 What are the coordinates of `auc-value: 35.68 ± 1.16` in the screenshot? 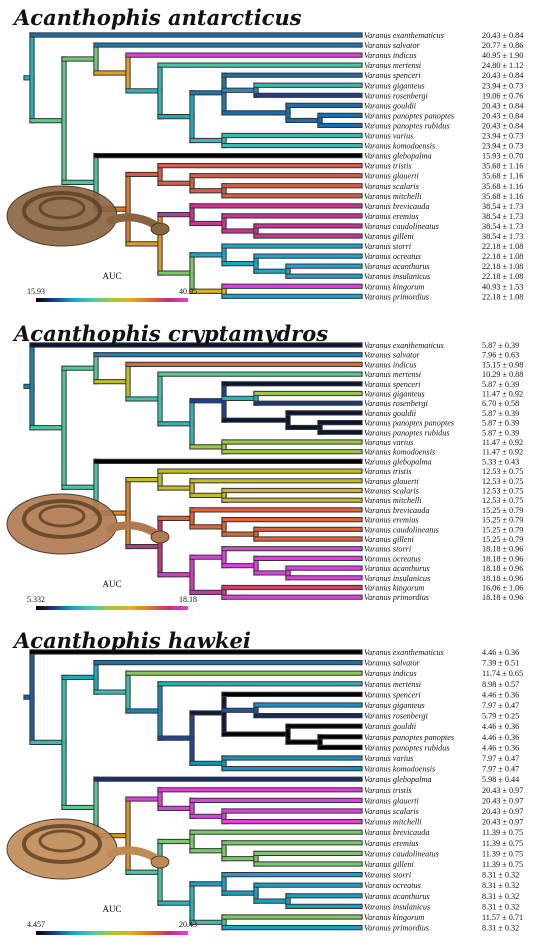 It's located at (502, 196).